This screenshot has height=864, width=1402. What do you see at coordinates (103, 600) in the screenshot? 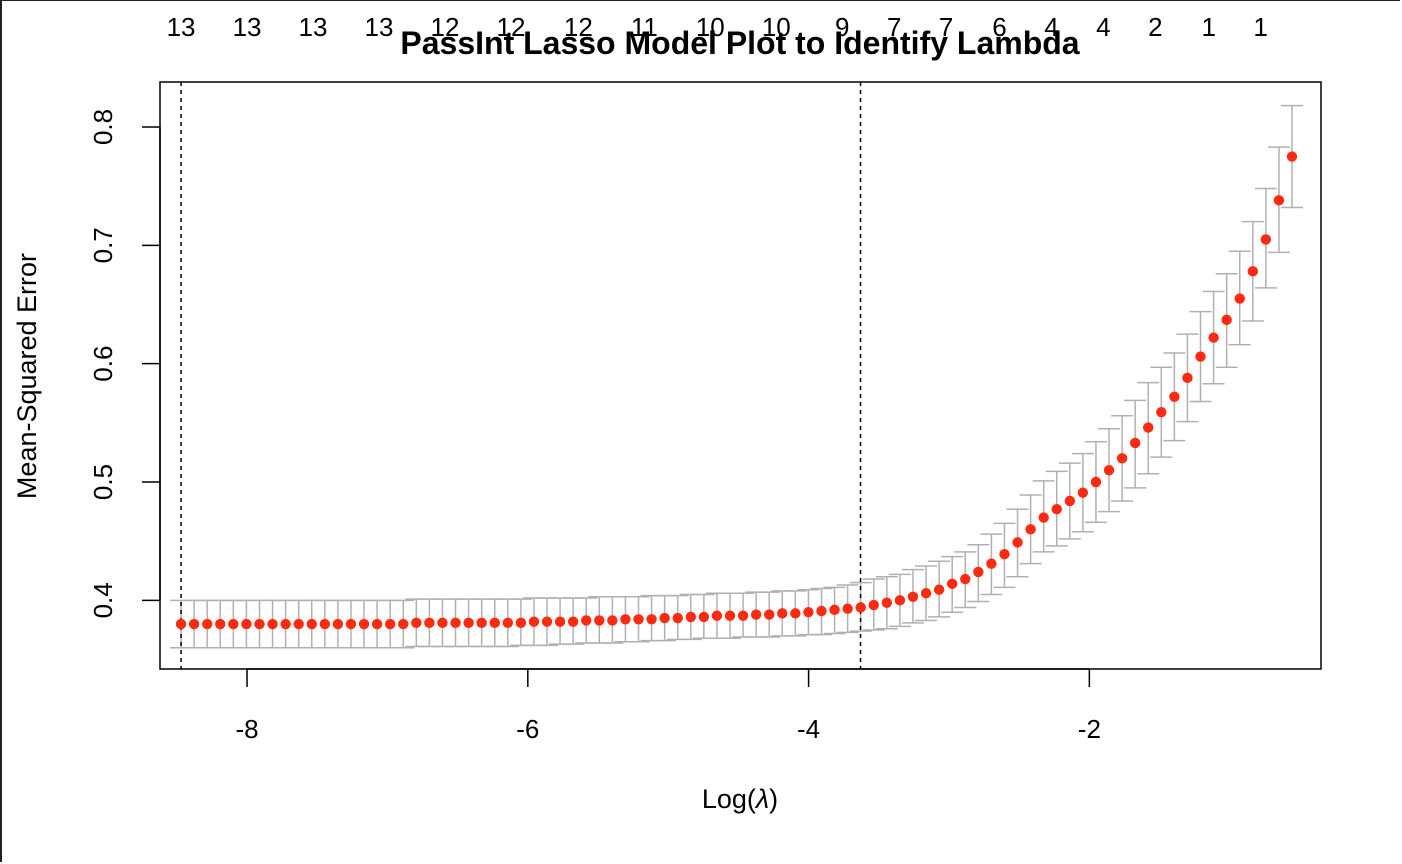
I see `y-tick-label: 0.4` at bounding box center [103, 600].